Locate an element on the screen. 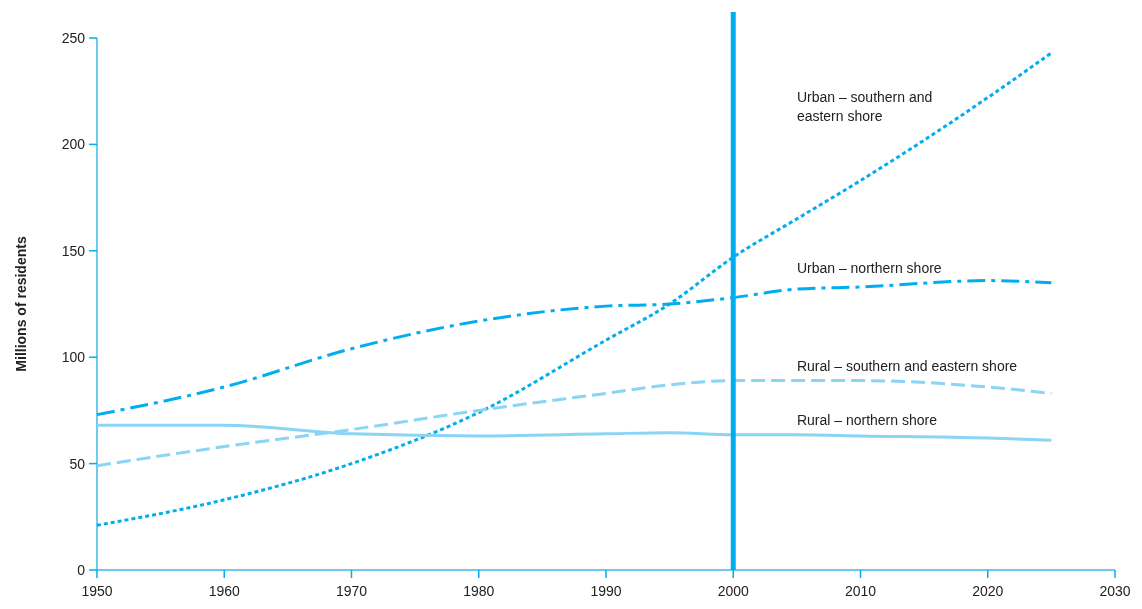 The image size is (1142, 609). y-axis-title: Millions of residents is located at coordinates (21, 304).